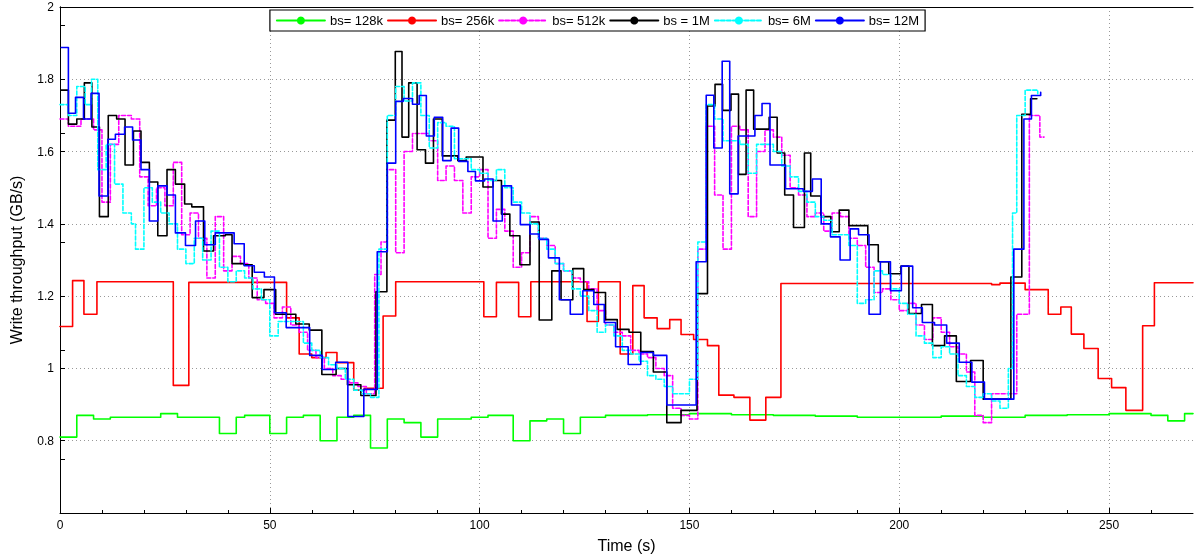 This screenshot has height=558, width=1195. I want to click on y-tick-label: 1, so click(51, 368).